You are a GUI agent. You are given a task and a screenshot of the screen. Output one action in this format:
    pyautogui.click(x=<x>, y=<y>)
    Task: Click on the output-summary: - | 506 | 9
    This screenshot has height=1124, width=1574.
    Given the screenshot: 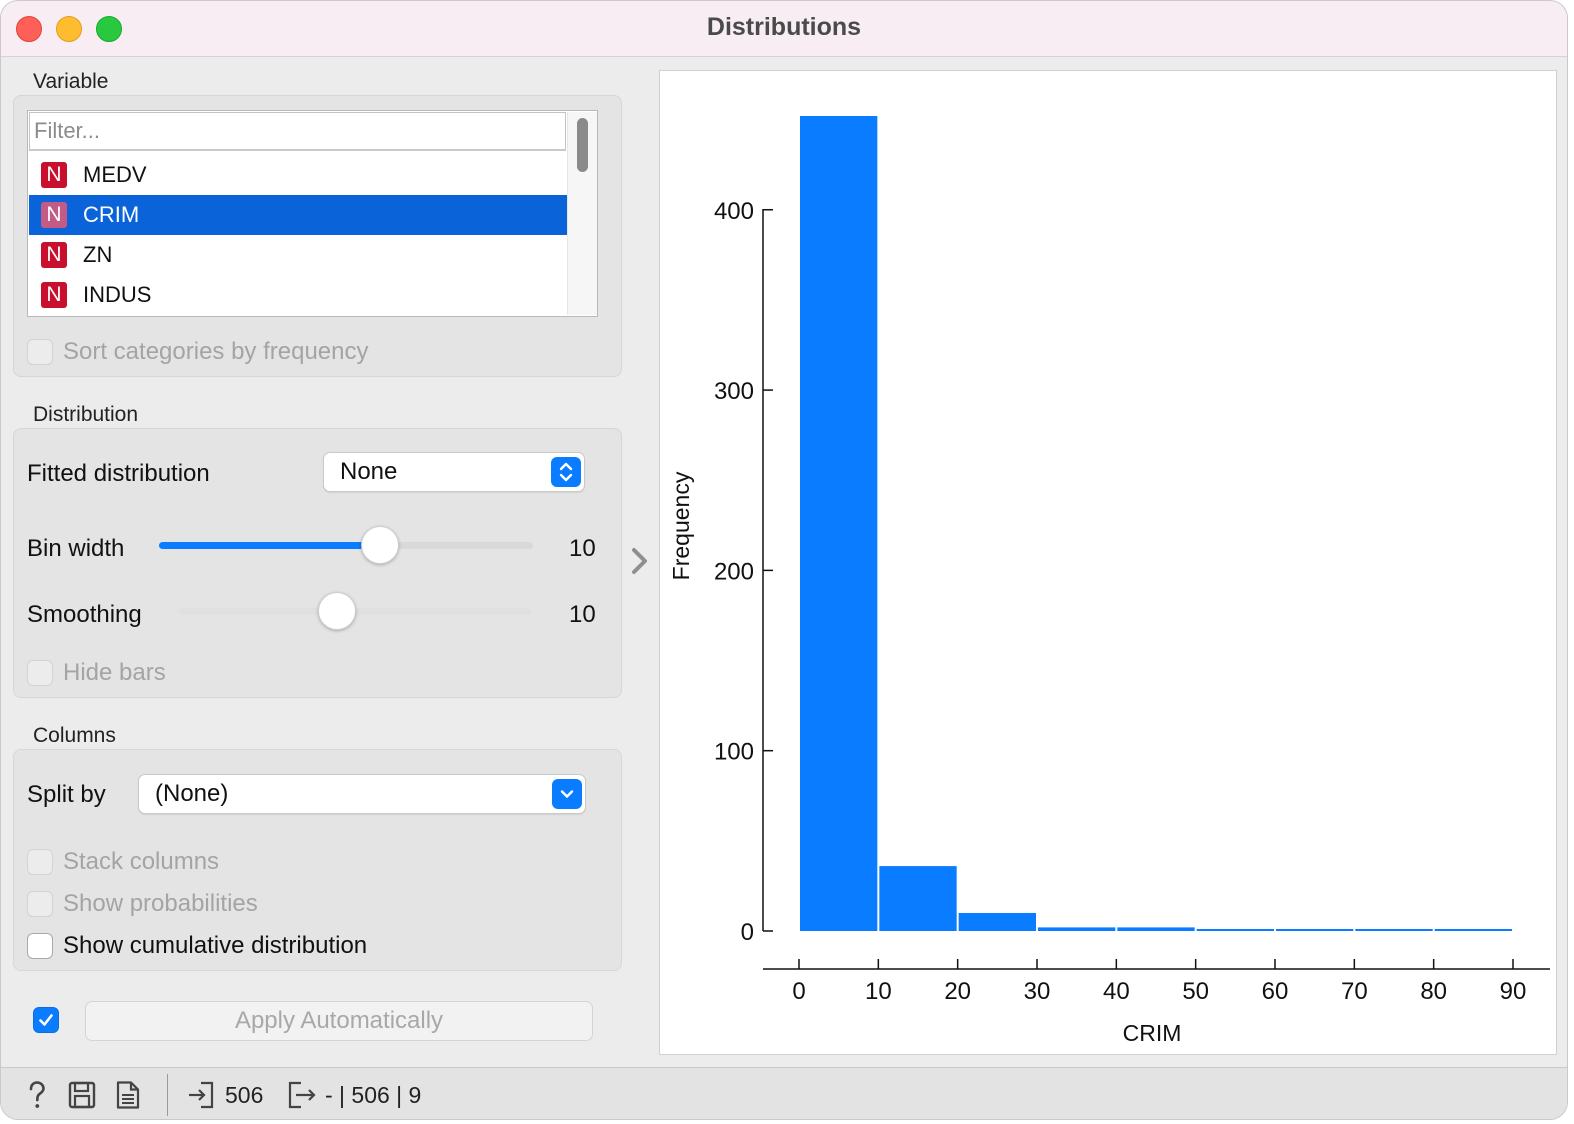 What is the action you would take?
    pyautogui.click(x=373, y=1095)
    